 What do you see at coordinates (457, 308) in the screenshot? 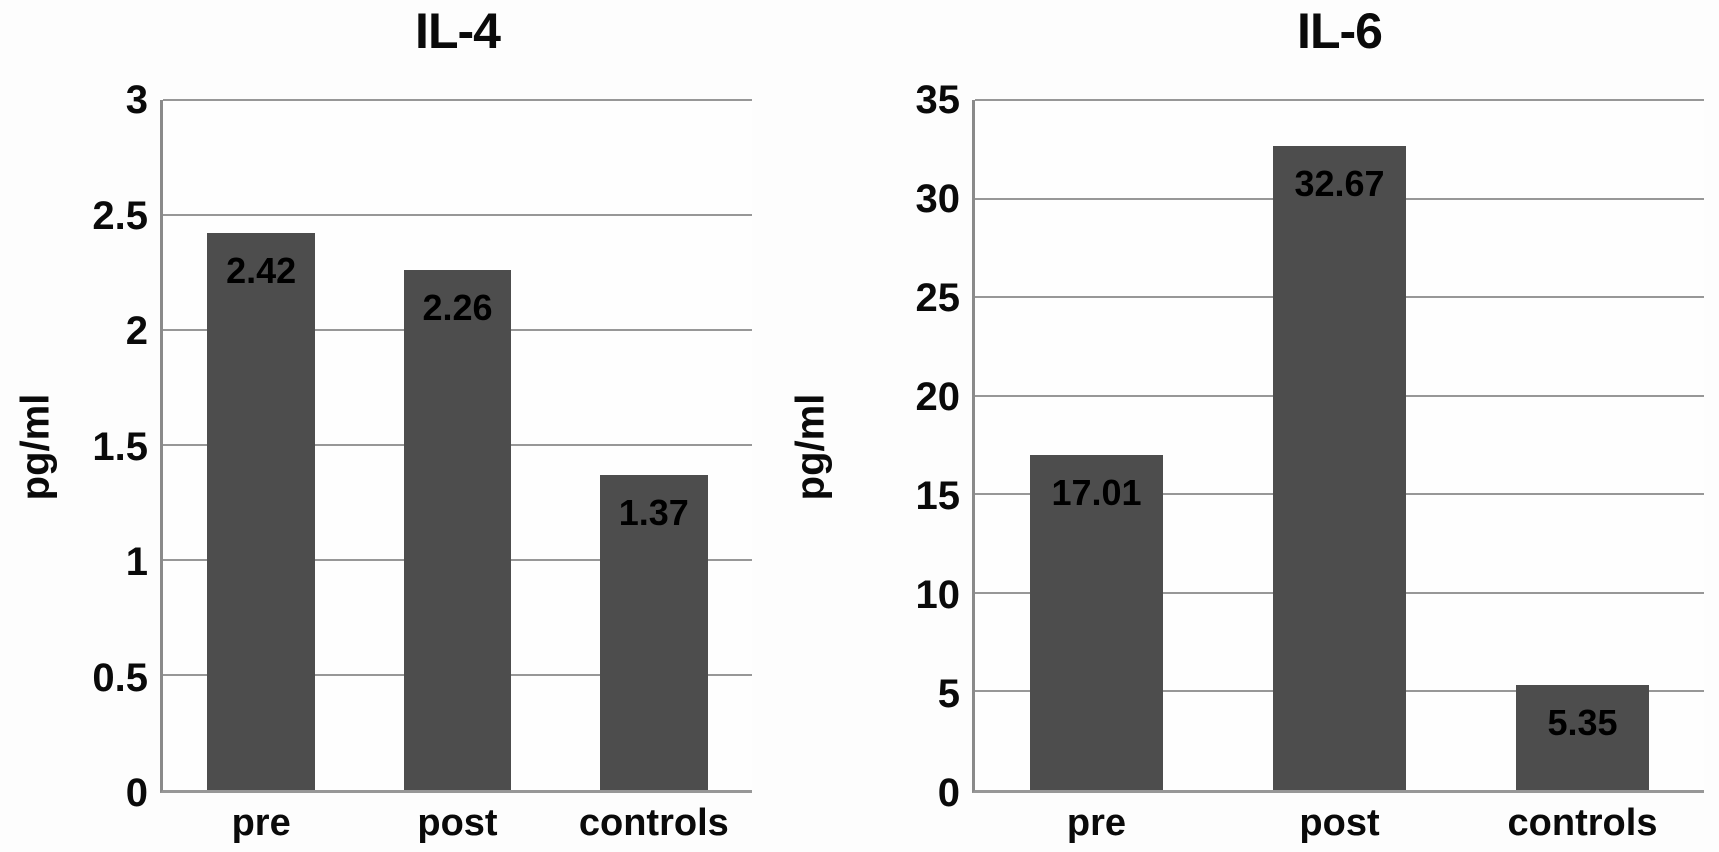
I see `bar-value-label: 2.26` at bounding box center [457, 308].